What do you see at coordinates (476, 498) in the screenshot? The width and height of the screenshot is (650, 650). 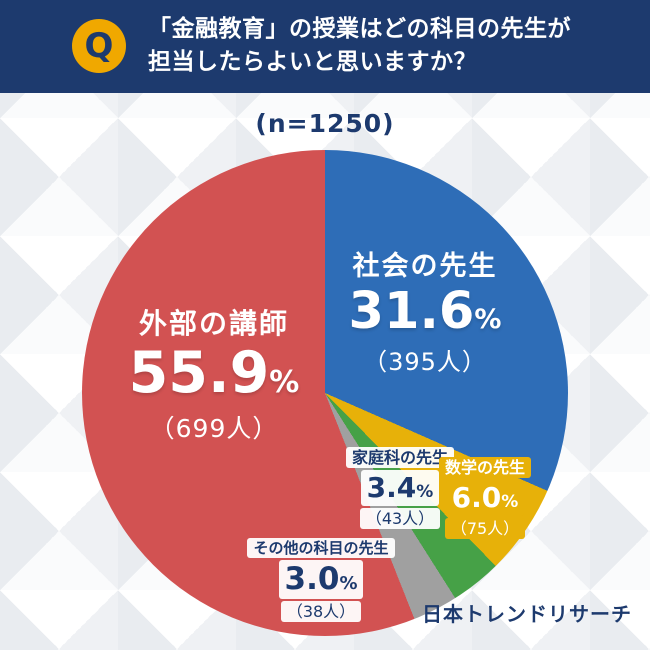 I see `percent-value: 6.0` at bounding box center [476, 498].